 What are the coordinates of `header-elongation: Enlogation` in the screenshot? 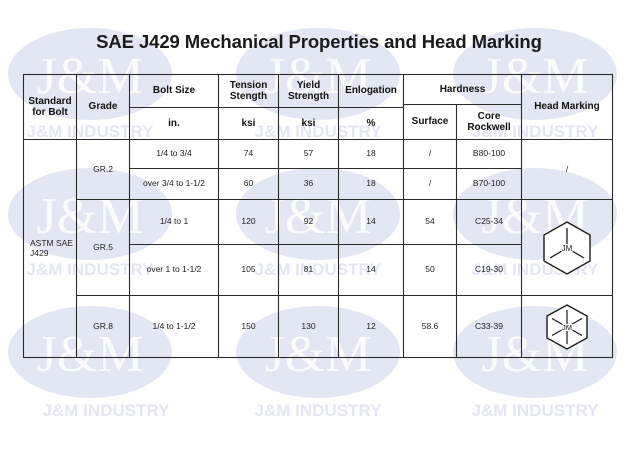 It's located at (371, 91).